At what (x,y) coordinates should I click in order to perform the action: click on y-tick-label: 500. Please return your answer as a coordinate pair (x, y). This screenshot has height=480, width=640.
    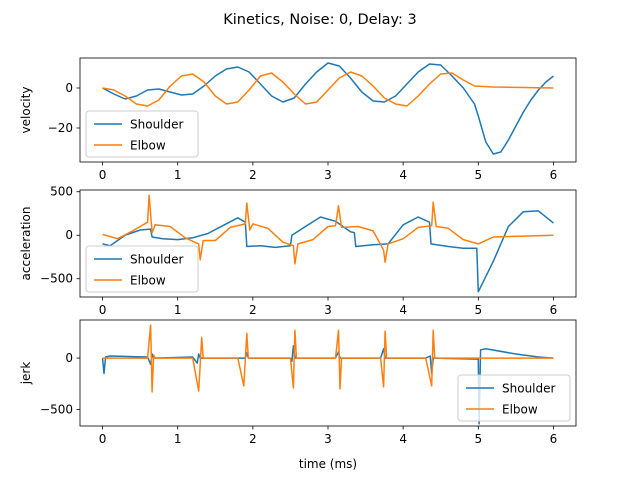
    Looking at the image, I should click on (61, 192).